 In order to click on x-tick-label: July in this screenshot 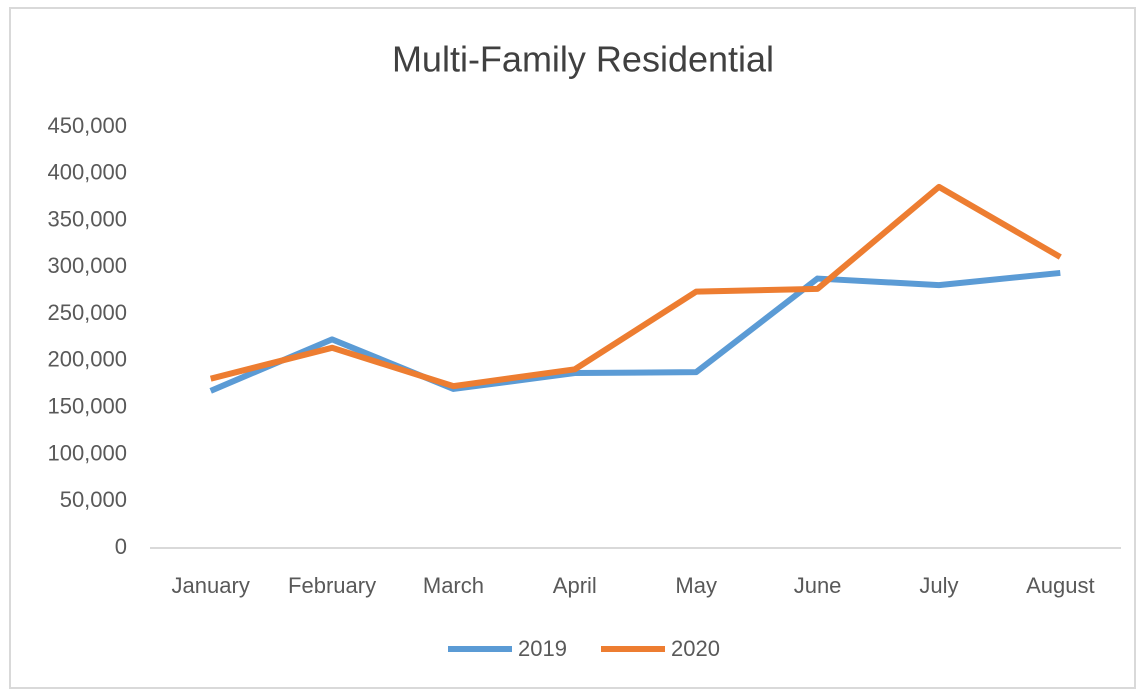, I will do `click(938, 585)`.